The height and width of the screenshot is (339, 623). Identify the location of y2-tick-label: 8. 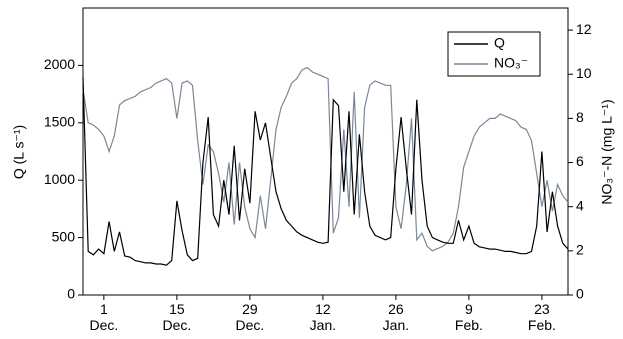
(580, 117).